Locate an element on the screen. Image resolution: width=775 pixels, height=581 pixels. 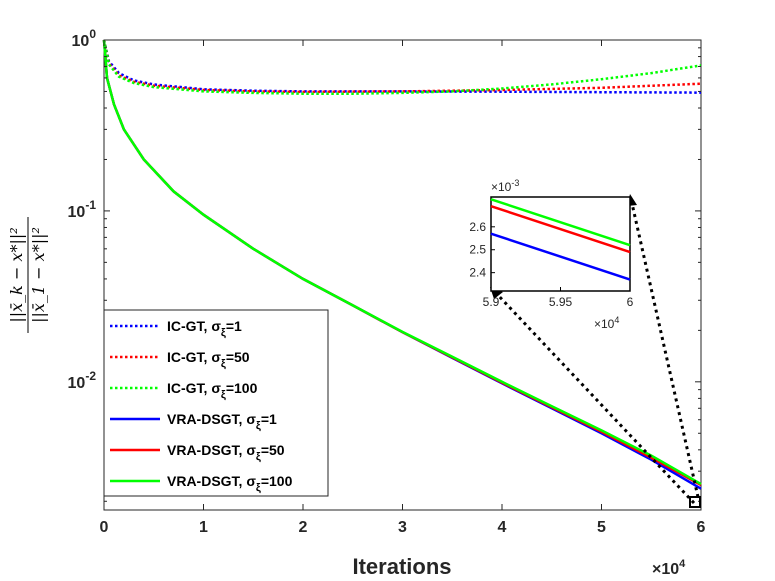
x-tick-label: 0 is located at coordinates (104, 527).